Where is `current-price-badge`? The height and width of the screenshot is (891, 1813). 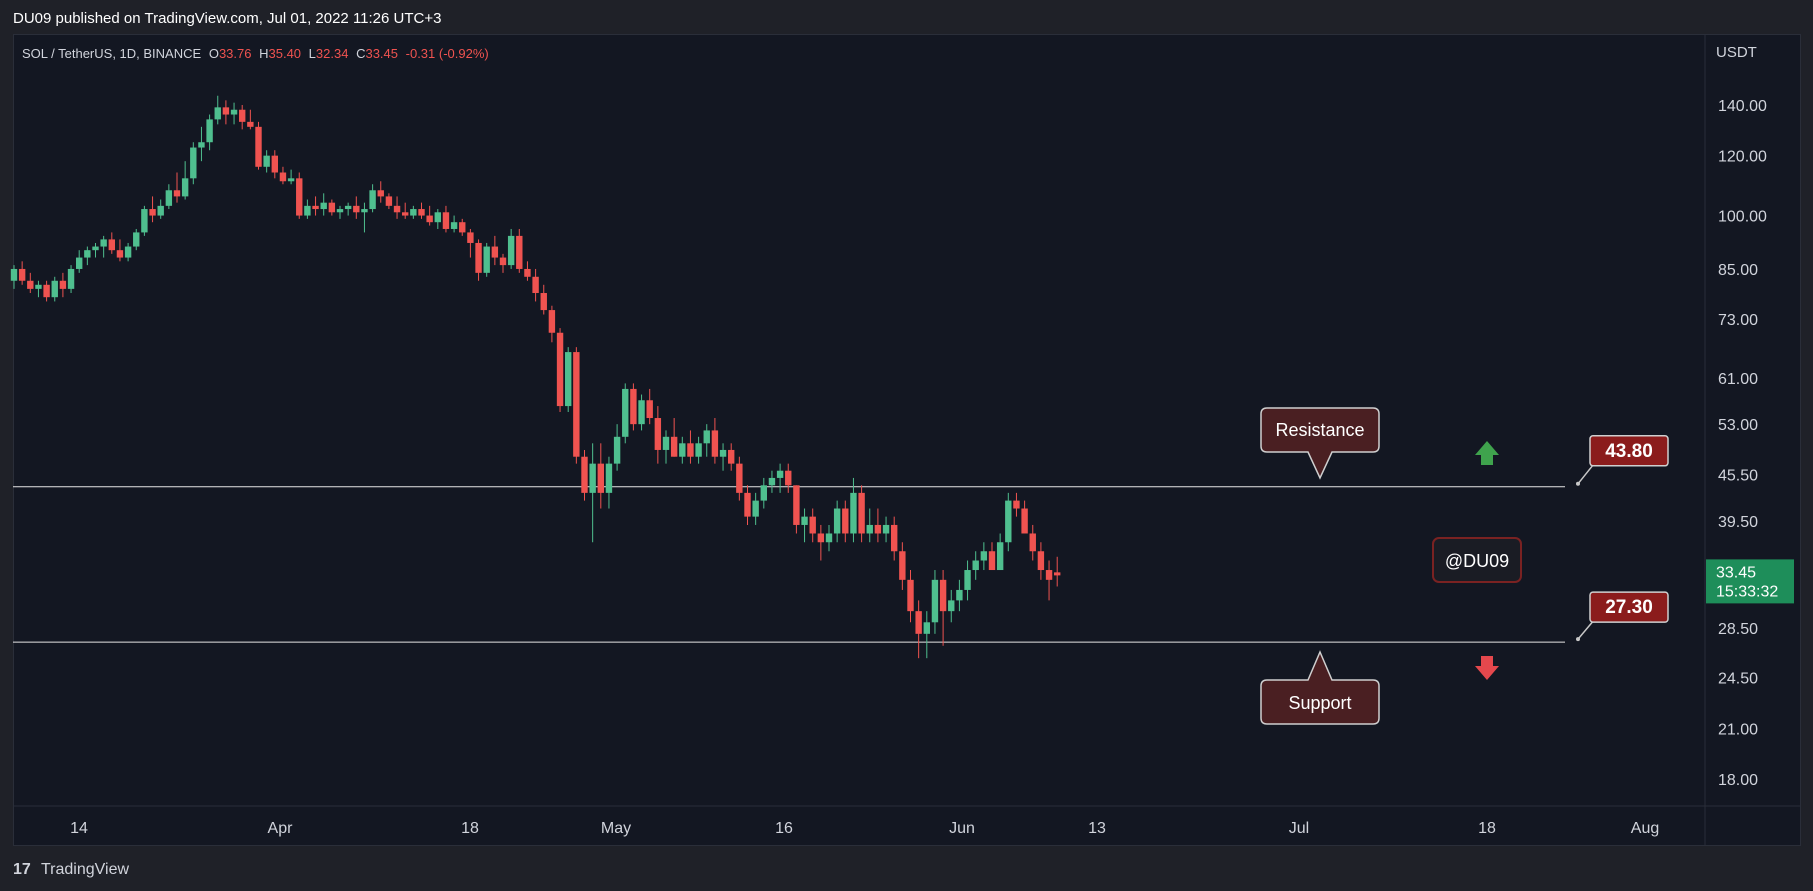
current-price-badge is located at coordinates (1750, 581).